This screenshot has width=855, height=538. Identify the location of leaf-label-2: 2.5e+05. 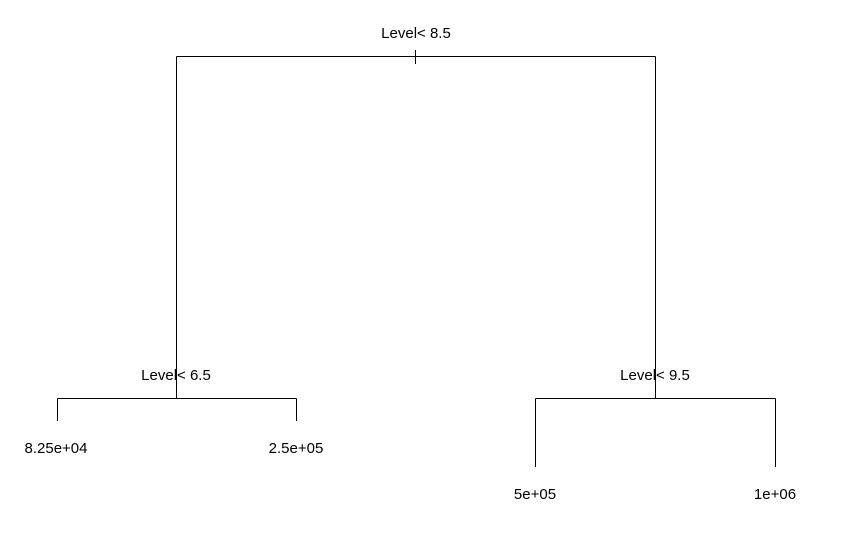
(296, 448).